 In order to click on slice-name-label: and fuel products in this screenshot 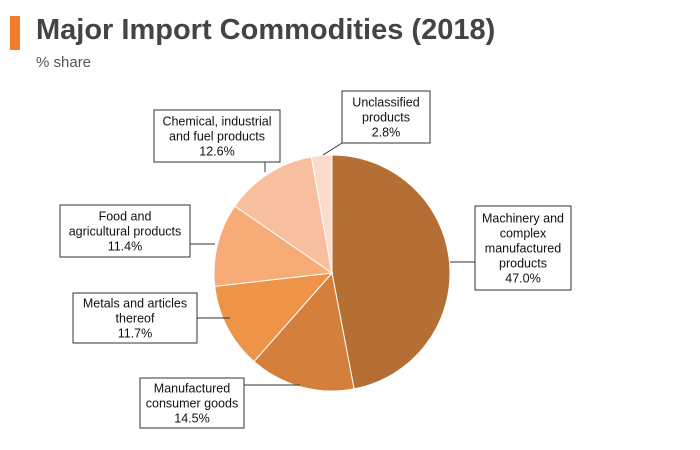, I will do `click(217, 137)`.